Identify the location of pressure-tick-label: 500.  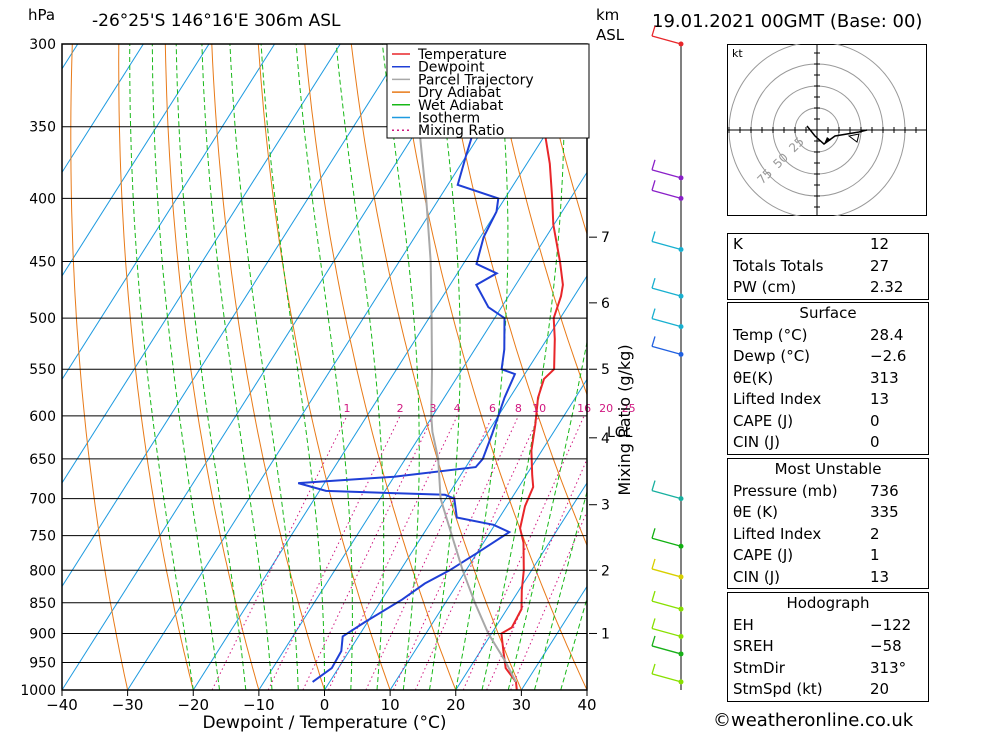
(42, 319).